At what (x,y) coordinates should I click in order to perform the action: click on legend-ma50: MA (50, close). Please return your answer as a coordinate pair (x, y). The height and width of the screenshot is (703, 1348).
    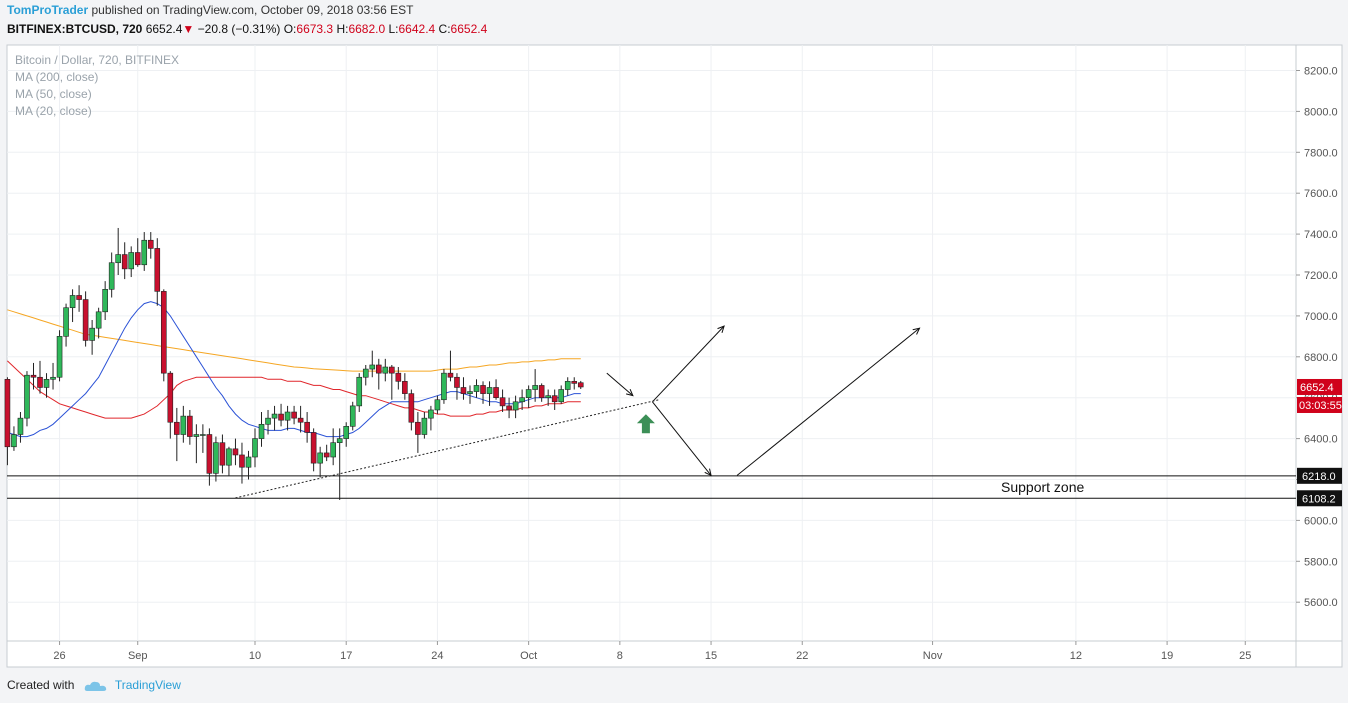
    Looking at the image, I should click on (53, 94).